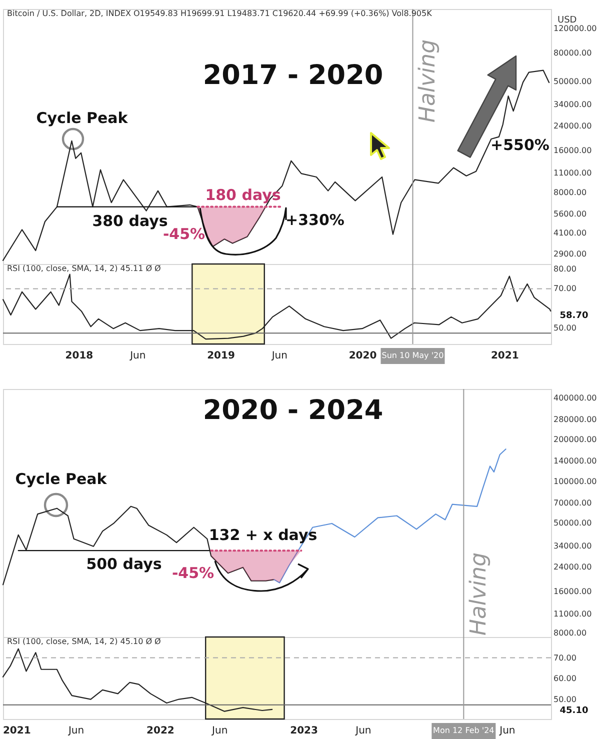 The height and width of the screenshot is (739, 601). I want to click on annotation: 500 days, so click(124, 564).